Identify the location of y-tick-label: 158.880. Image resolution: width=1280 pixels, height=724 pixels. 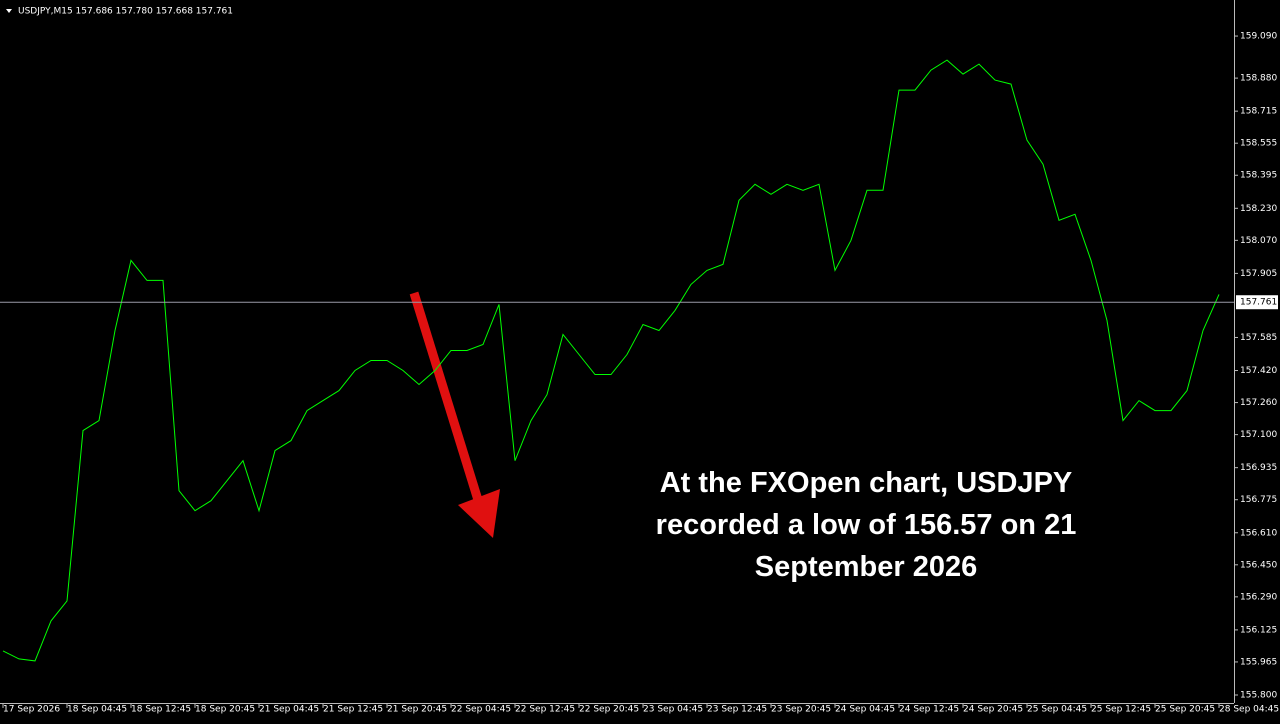
(1258, 79).